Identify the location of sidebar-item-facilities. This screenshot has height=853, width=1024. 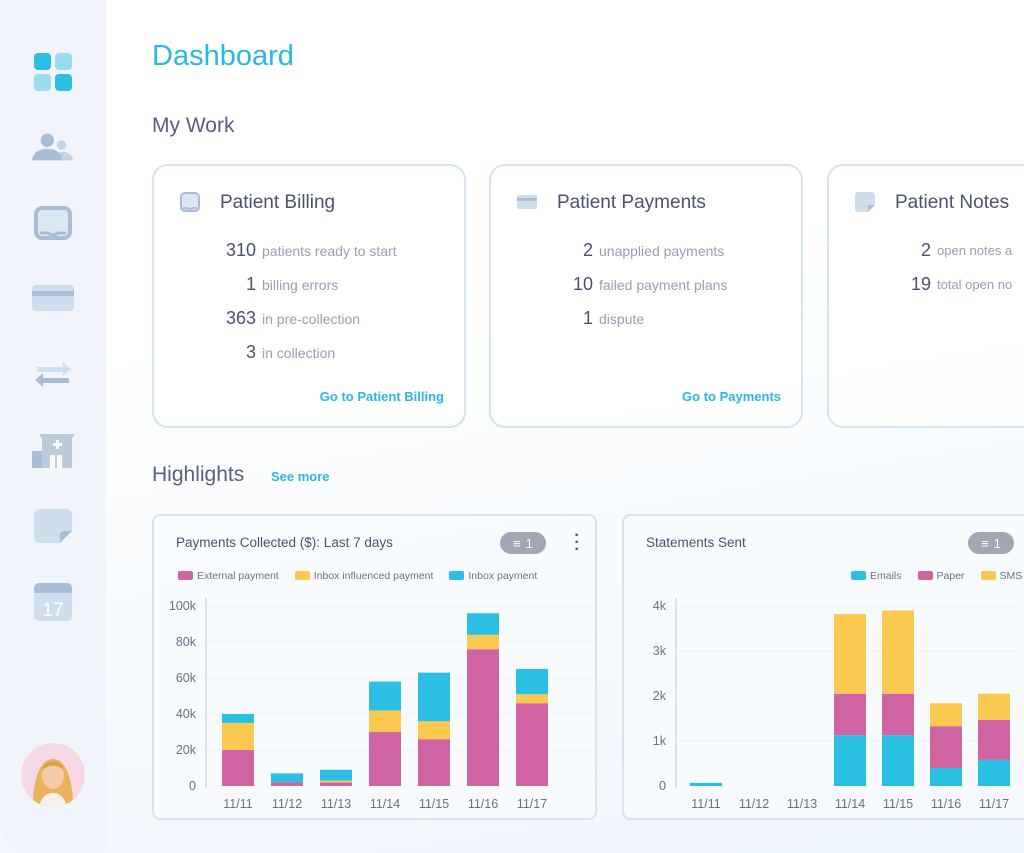
(53, 451).